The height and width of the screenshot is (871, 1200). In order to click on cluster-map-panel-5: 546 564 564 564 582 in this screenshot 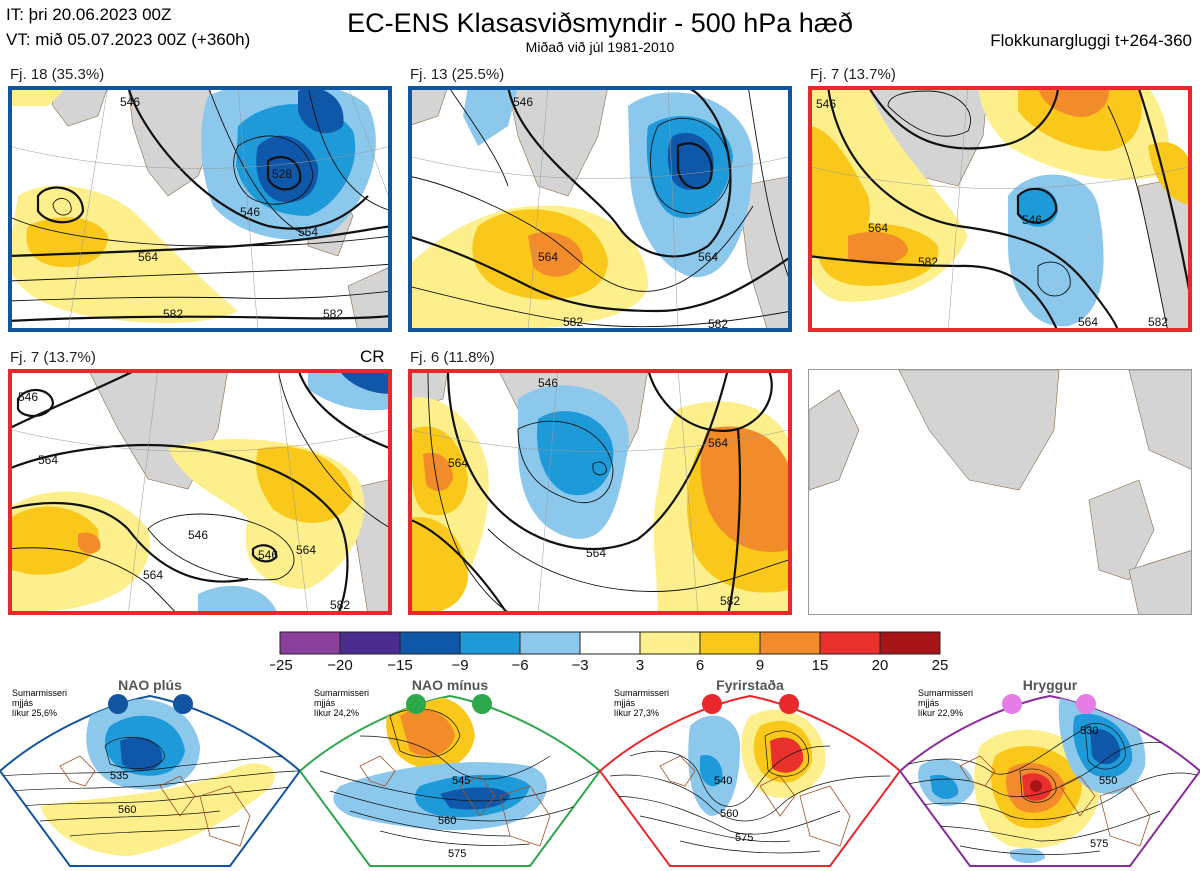, I will do `click(600, 492)`.